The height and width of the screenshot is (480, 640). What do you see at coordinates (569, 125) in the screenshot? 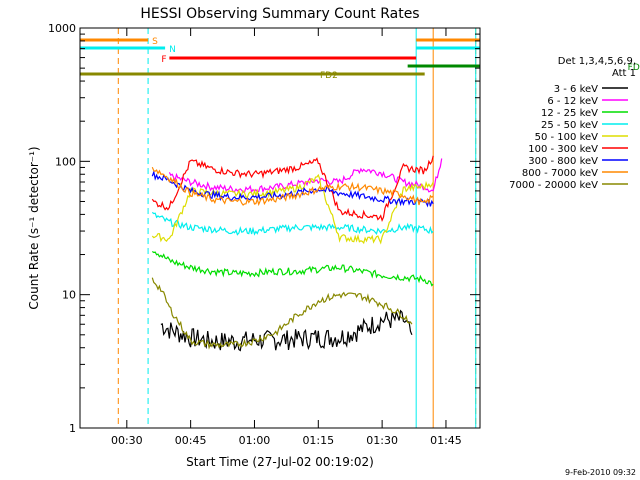
I see `legend-label: 25 - 50 keV` at bounding box center [569, 125].